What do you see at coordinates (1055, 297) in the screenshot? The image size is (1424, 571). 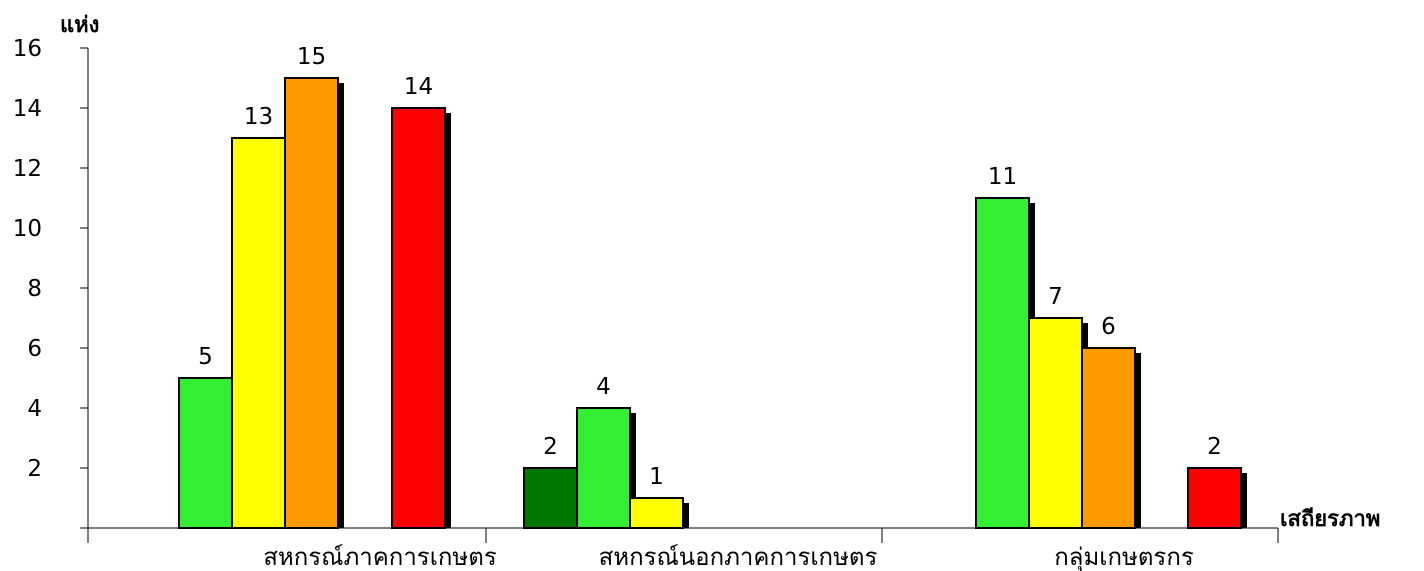 I see `bar-value-label: 7` at bounding box center [1055, 297].